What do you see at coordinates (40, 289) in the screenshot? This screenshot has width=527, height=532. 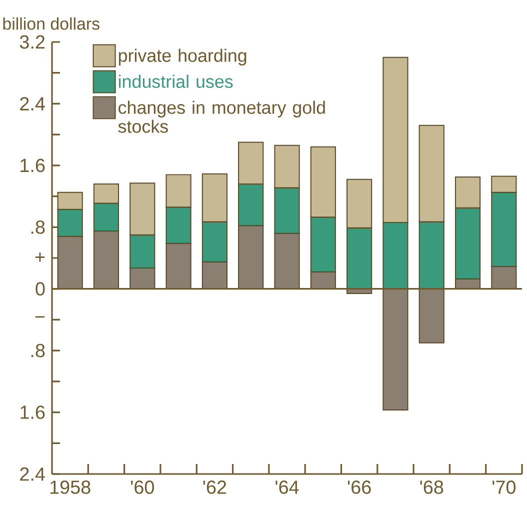 I see `y-tick-label: 0` at bounding box center [40, 289].